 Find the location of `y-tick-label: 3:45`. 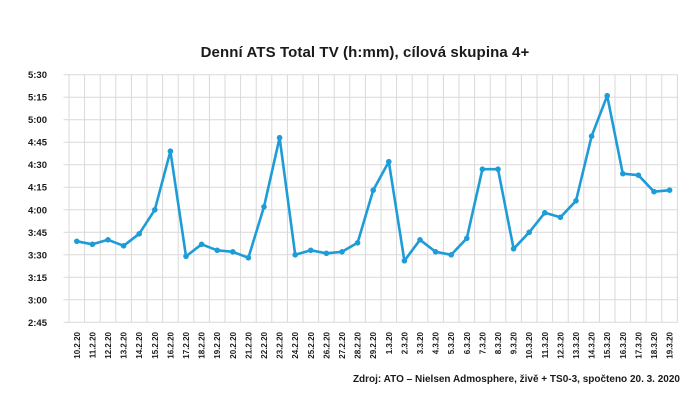

y-tick-label: 3:45 is located at coordinates (38, 233).